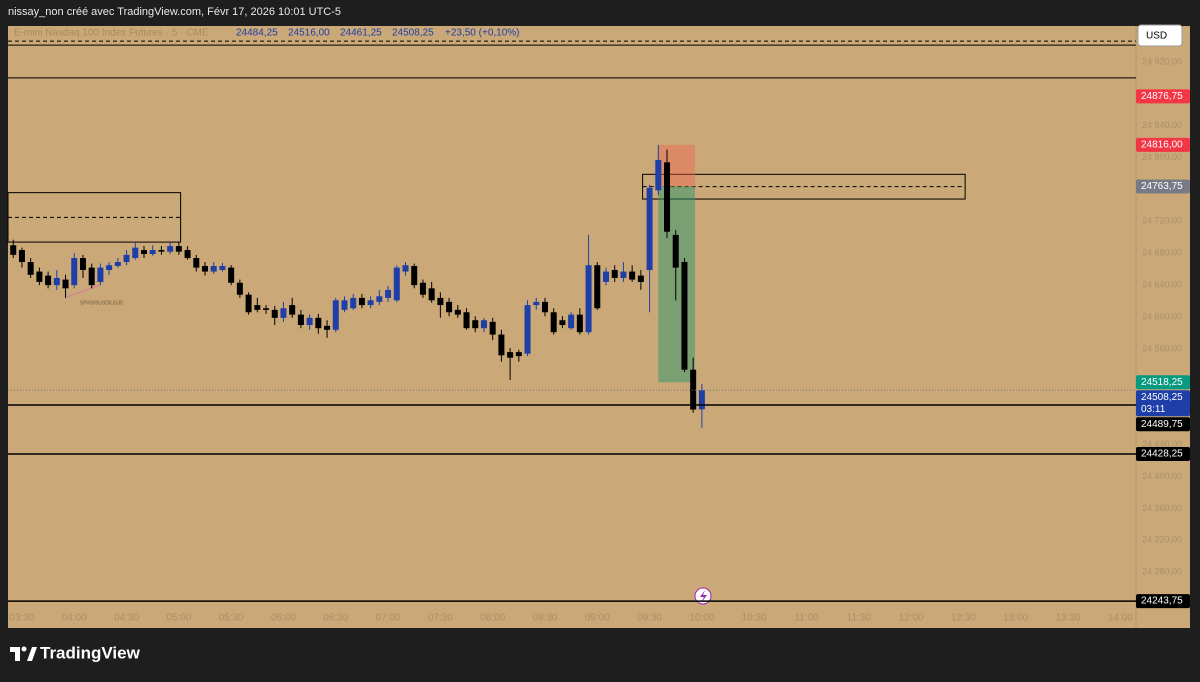  What do you see at coordinates (1162, 444) in the screenshot?
I see `y-tick-label: 24 440,00` at bounding box center [1162, 444].